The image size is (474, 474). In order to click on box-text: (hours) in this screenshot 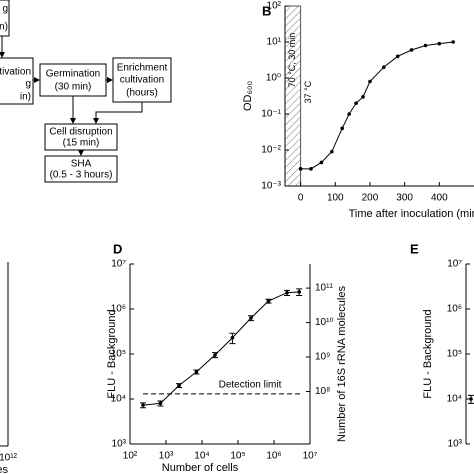, I will do `click(142, 93)`.